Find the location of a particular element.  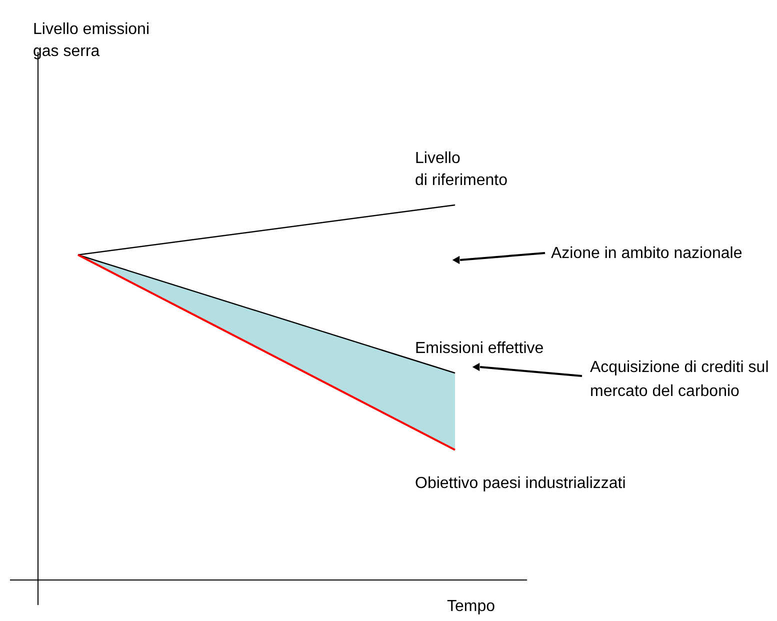

series-label: Livello di riferimento is located at coordinates (461, 169).